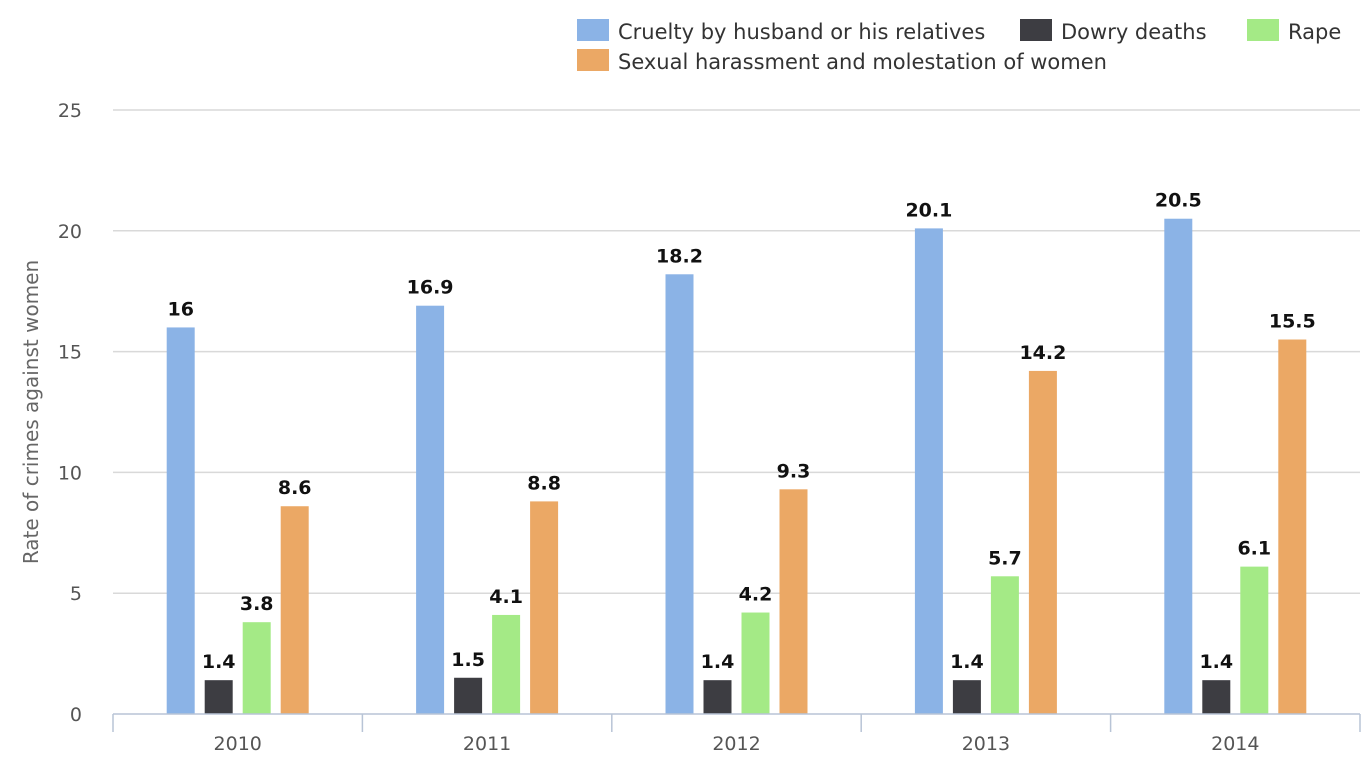  What do you see at coordinates (70, 473) in the screenshot?
I see `y-tick-label: 10` at bounding box center [70, 473].